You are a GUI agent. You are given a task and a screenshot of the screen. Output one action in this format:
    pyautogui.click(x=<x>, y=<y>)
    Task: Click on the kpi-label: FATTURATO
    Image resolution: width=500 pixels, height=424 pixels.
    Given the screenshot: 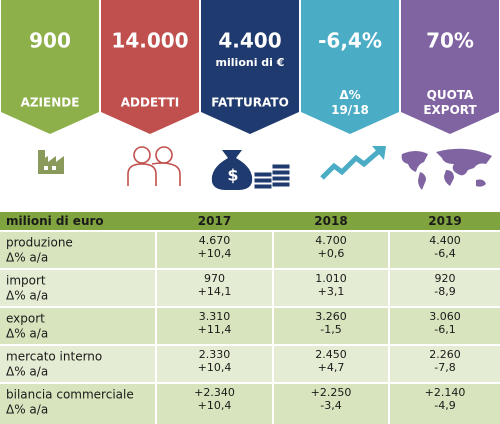 What is the action you would take?
    pyautogui.click(x=250, y=103)
    